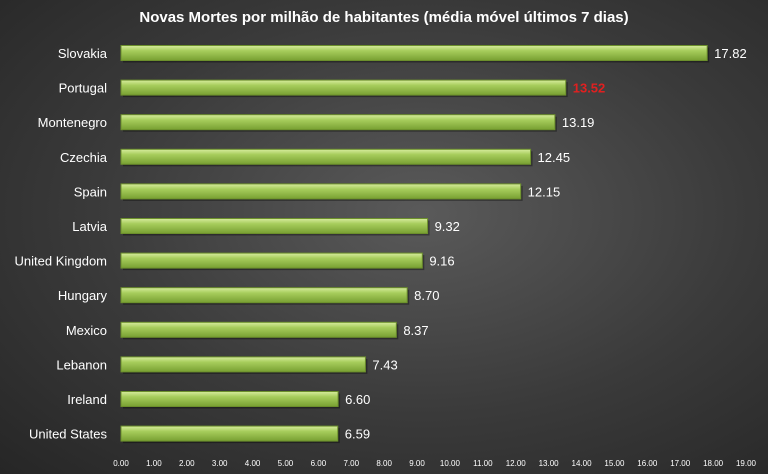 The image size is (768, 474). I want to click on x-tick-label: 1.00, so click(154, 463).